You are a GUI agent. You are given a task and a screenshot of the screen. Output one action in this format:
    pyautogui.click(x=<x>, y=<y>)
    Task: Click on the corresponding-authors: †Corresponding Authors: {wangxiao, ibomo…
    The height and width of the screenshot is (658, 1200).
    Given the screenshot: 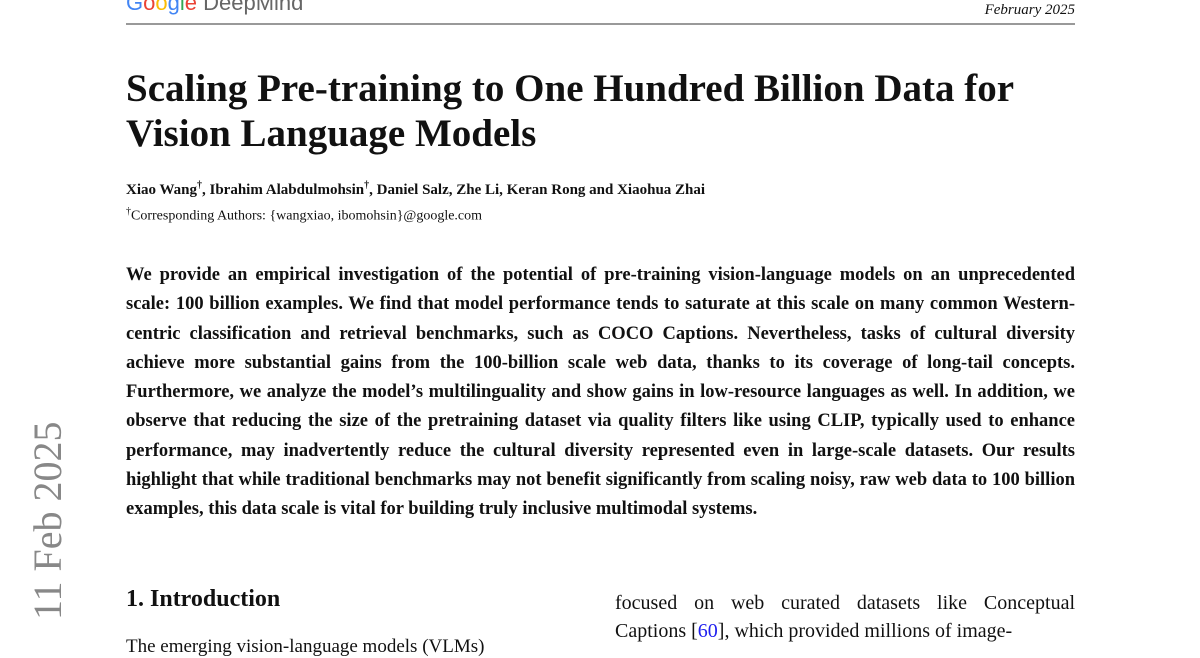 What is the action you would take?
    pyautogui.click(x=304, y=215)
    